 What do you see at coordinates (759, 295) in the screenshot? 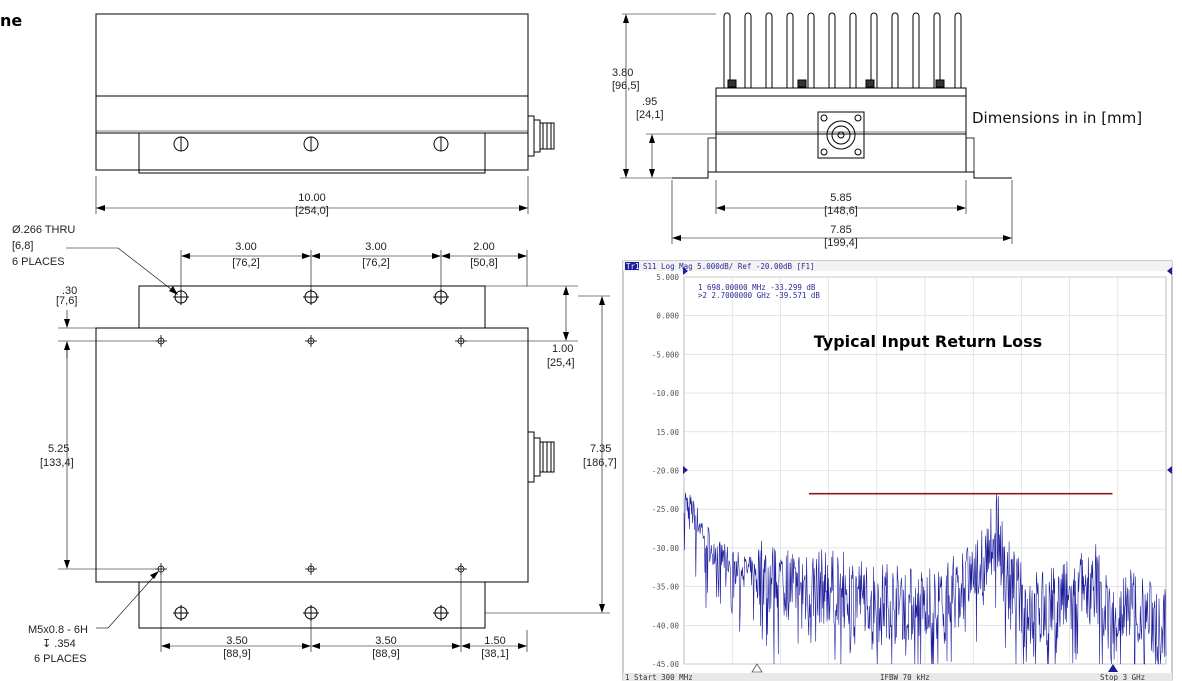
I see `marker-2-readout: >2 2.7000000 GHz -39.571 dB` at bounding box center [759, 295].